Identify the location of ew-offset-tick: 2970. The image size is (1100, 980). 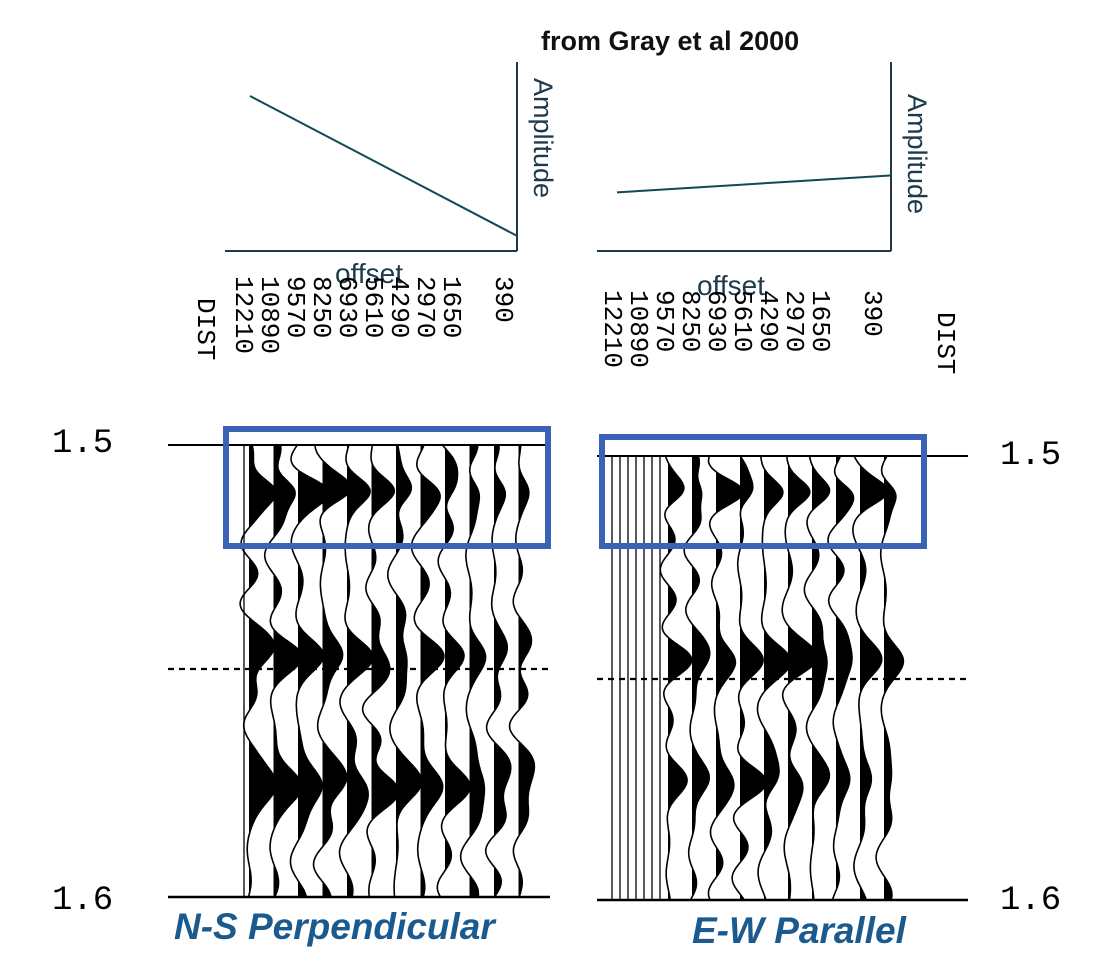
(794, 321).